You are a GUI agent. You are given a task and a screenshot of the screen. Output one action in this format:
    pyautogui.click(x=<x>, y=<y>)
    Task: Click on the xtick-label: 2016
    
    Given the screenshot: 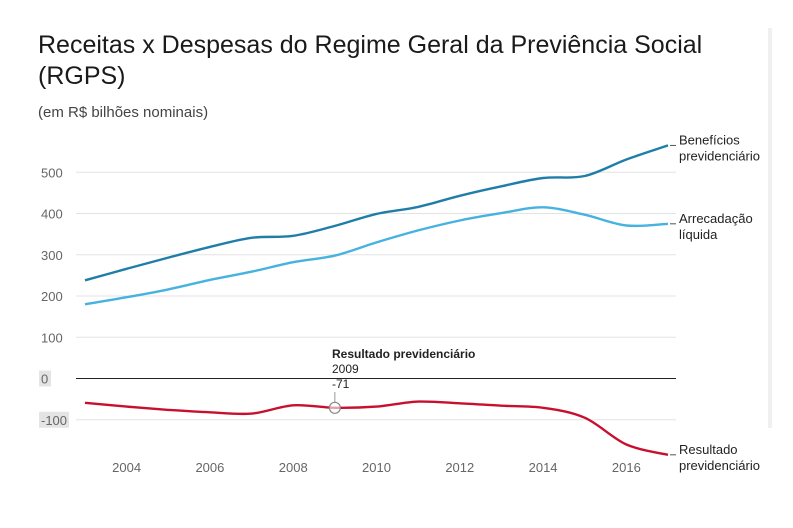 What is the action you would take?
    pyautogui.click(x=626, y=467)
    